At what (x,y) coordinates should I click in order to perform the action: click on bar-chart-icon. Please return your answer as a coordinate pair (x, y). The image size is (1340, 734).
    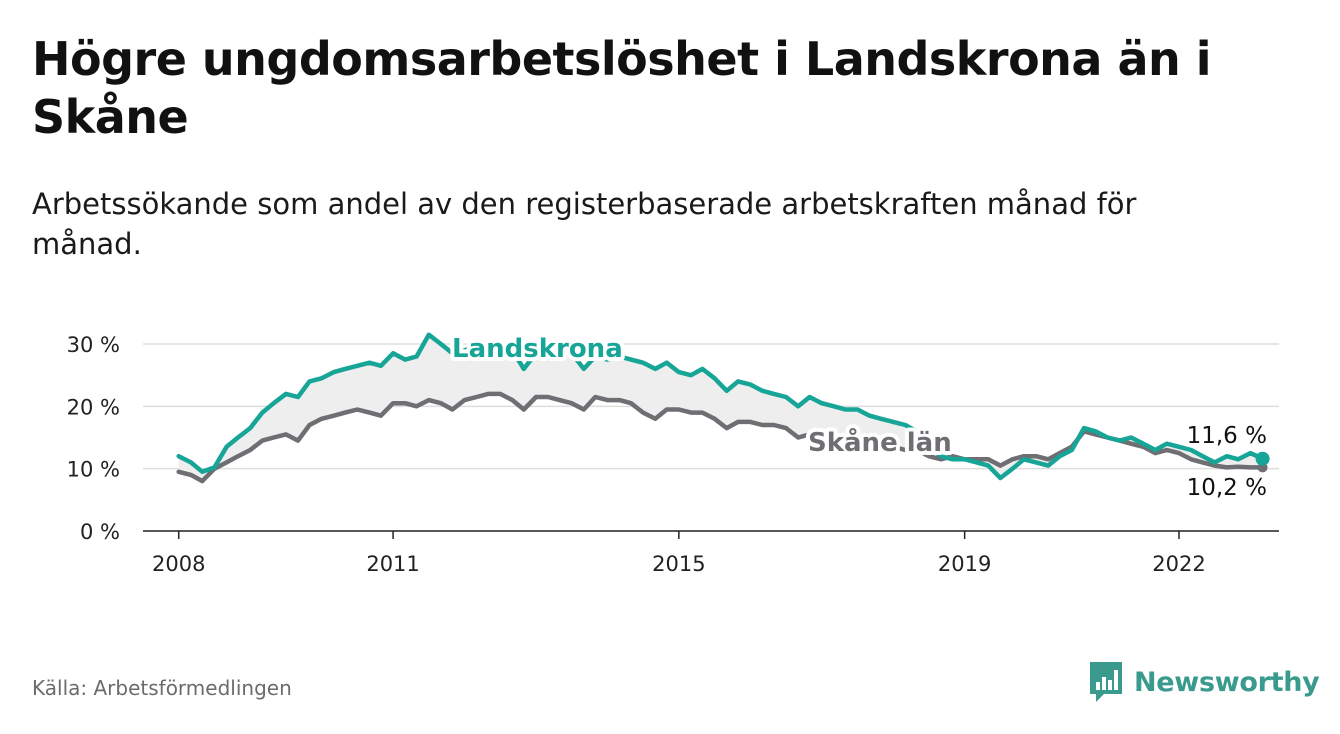
    Looking at the image, I should click on (1106, 682).